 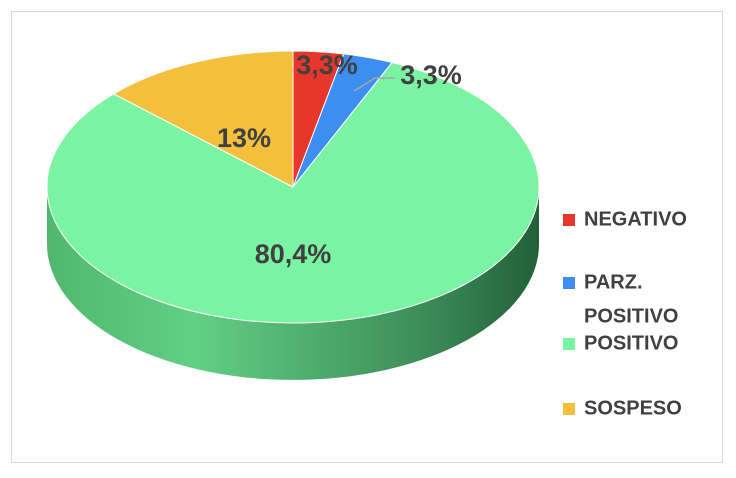 I want to click on legend-swatch-negativo, so click(x=569, y=220).